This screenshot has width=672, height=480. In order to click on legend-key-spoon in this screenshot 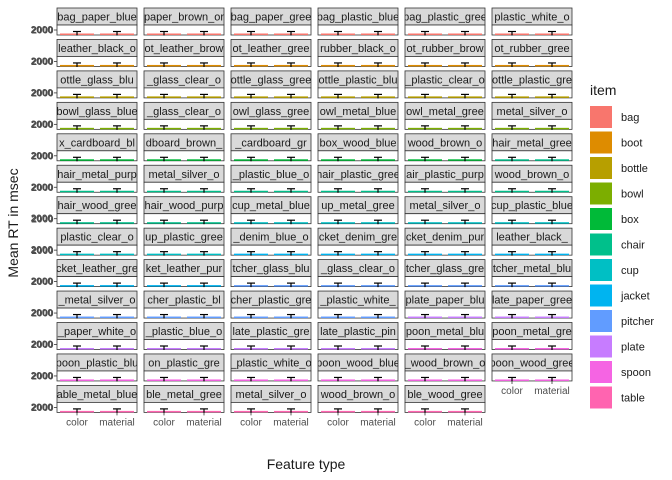, I will do `click(601, 372)`.